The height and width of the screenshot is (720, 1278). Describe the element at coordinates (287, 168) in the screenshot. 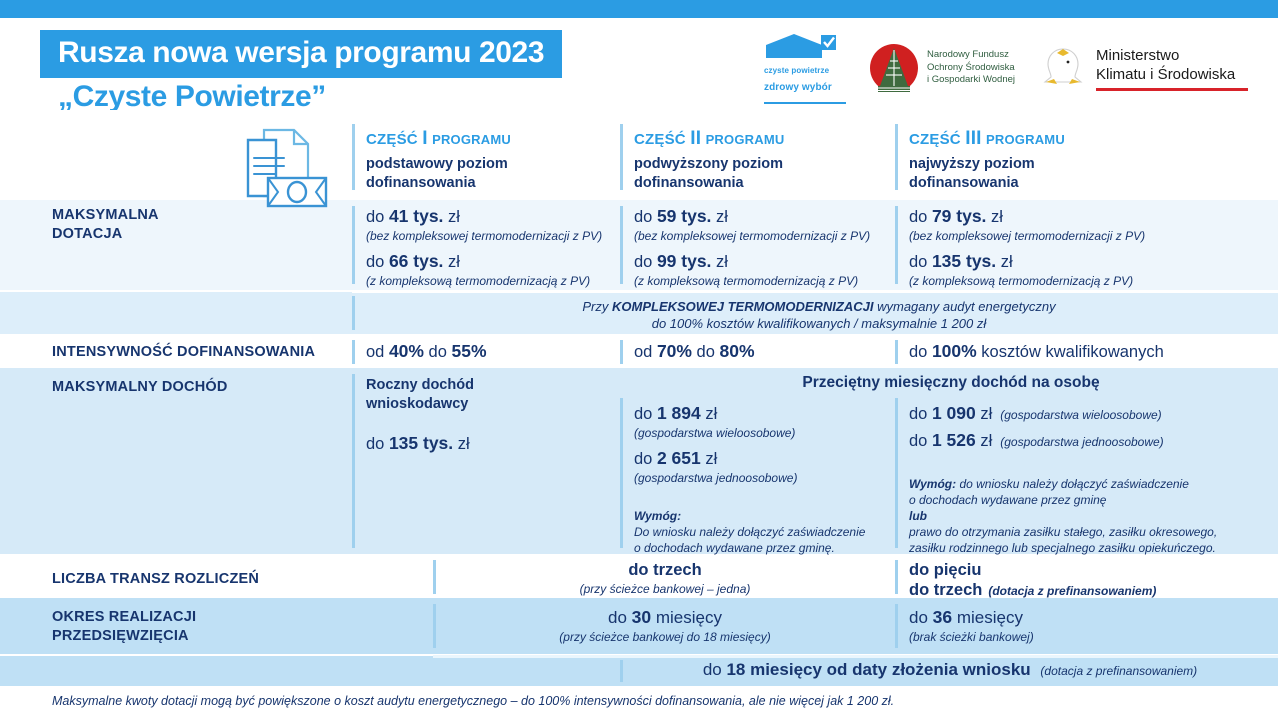

I see `document-money-icon` at that location.